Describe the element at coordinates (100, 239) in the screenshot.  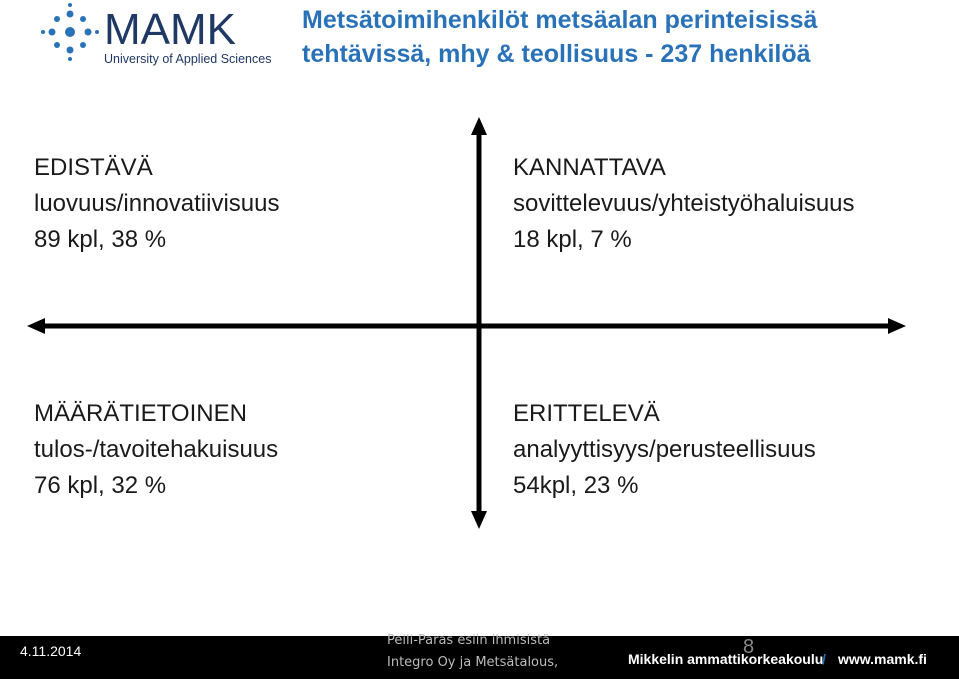
I see `quadrant-count: 89 kpl, 38 %` at that location.